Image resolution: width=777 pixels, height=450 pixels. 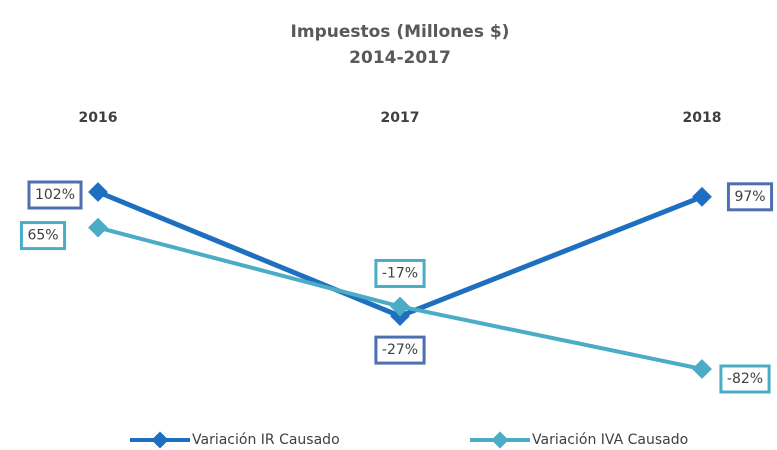 What do you see at coordinates (400, 32) in the screenshot?
I see `chart-title: Impuestos (Millones $)` at bounding box center [400, 32].